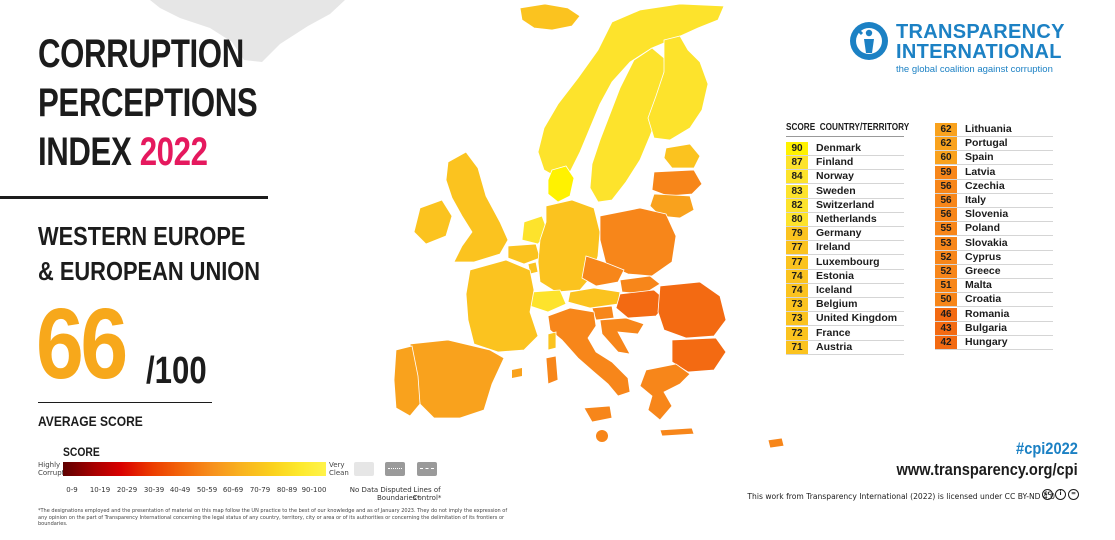 Image resolution: width=1115 pixels, height=540 pixels. I want to click on row-country: Luxembourg, so click(848, 261).